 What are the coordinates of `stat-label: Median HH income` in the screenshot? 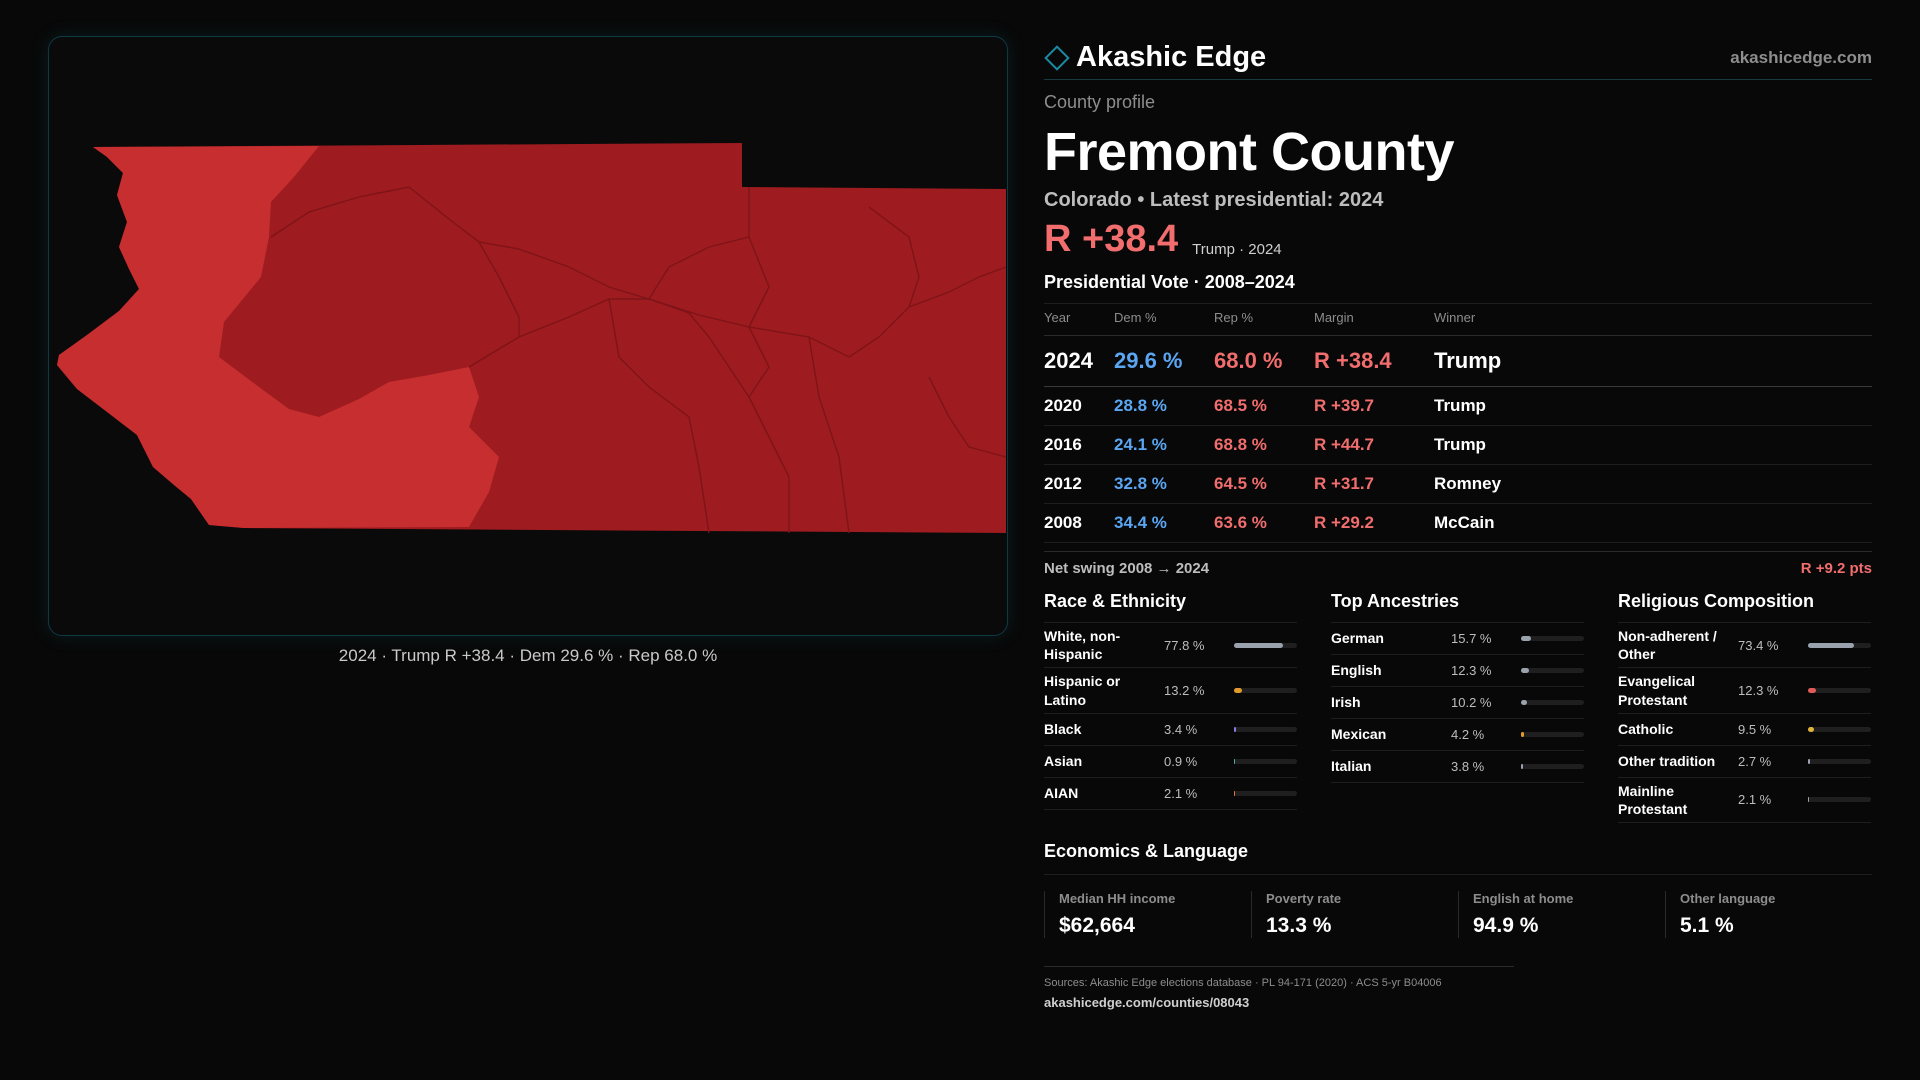 It's located at (1117, 899).